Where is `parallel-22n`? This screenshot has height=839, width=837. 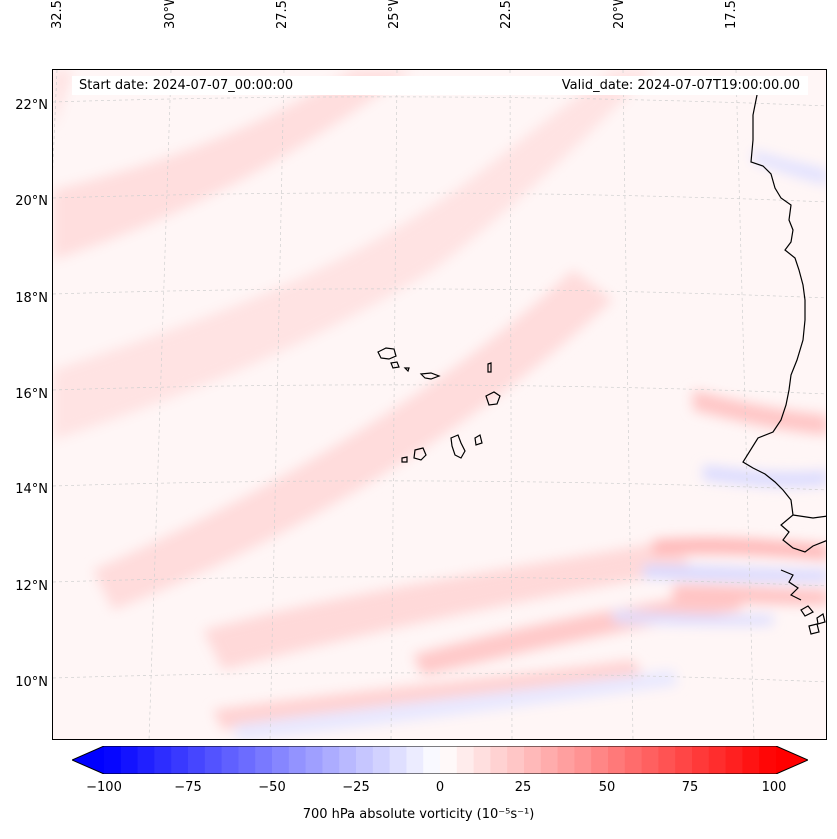 parallel-22n is located at coordinates (439, 101).